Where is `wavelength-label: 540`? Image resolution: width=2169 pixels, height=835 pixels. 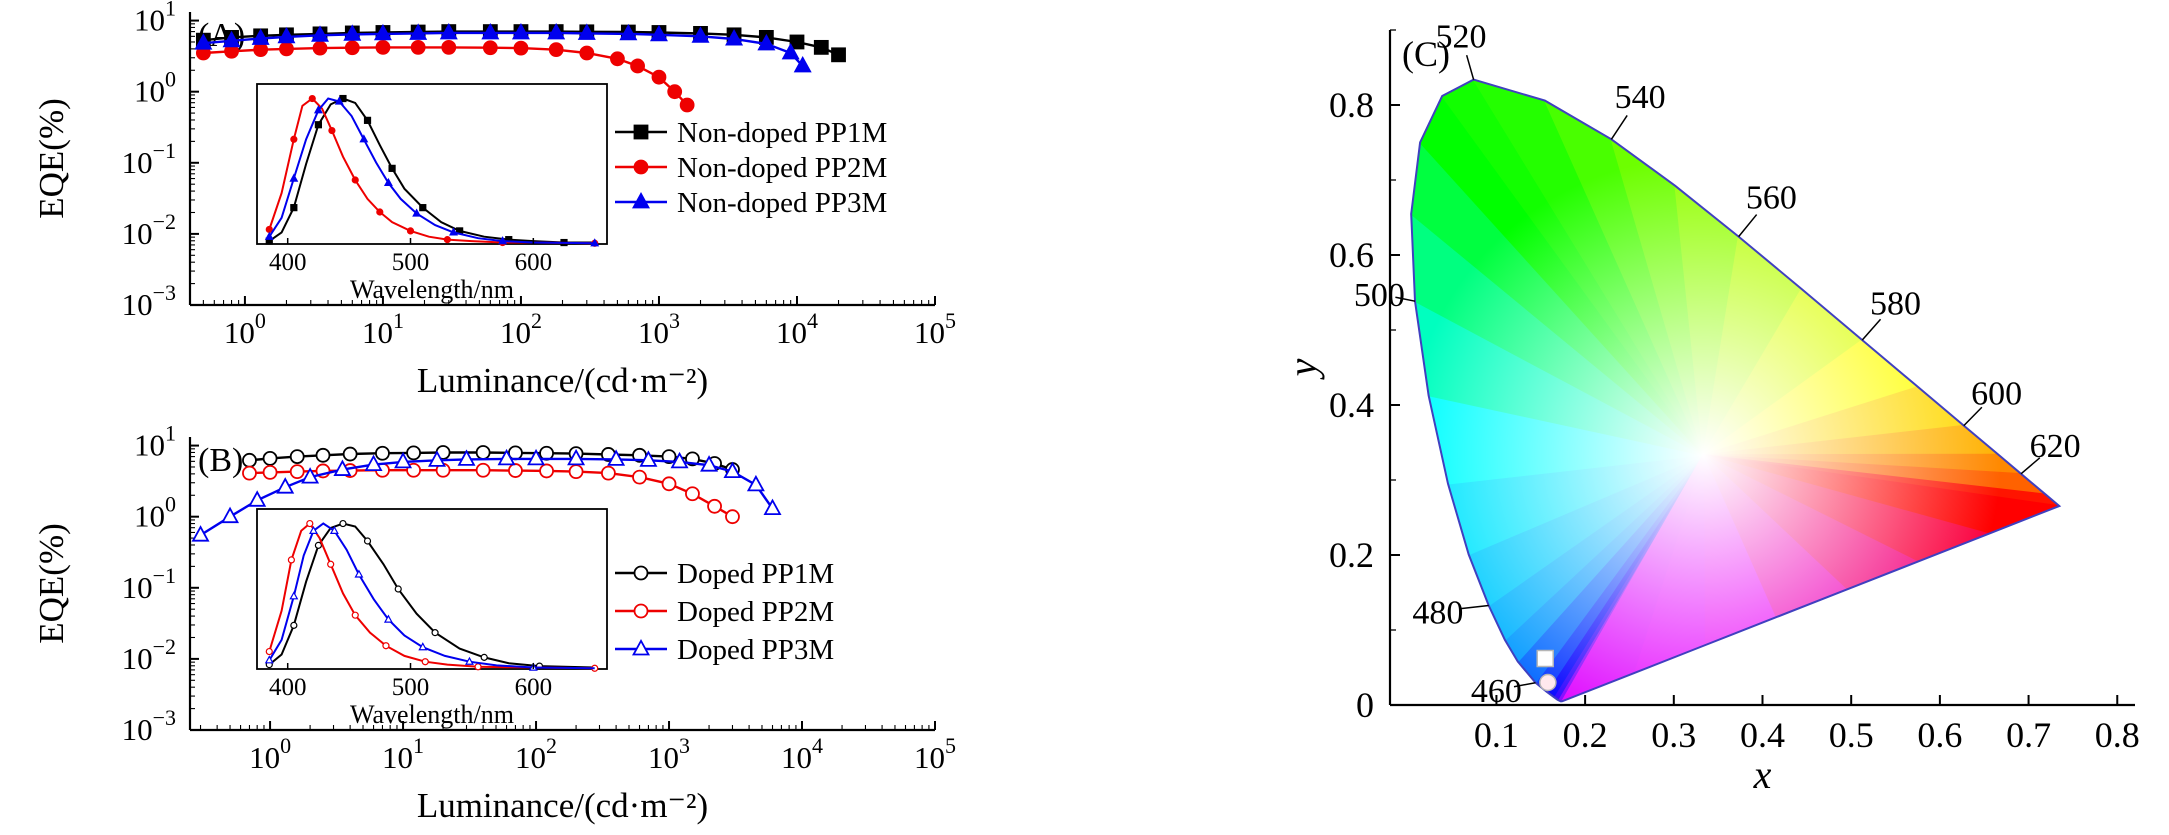
wavelength-label: 540 is located at coordinates (1640, 97).